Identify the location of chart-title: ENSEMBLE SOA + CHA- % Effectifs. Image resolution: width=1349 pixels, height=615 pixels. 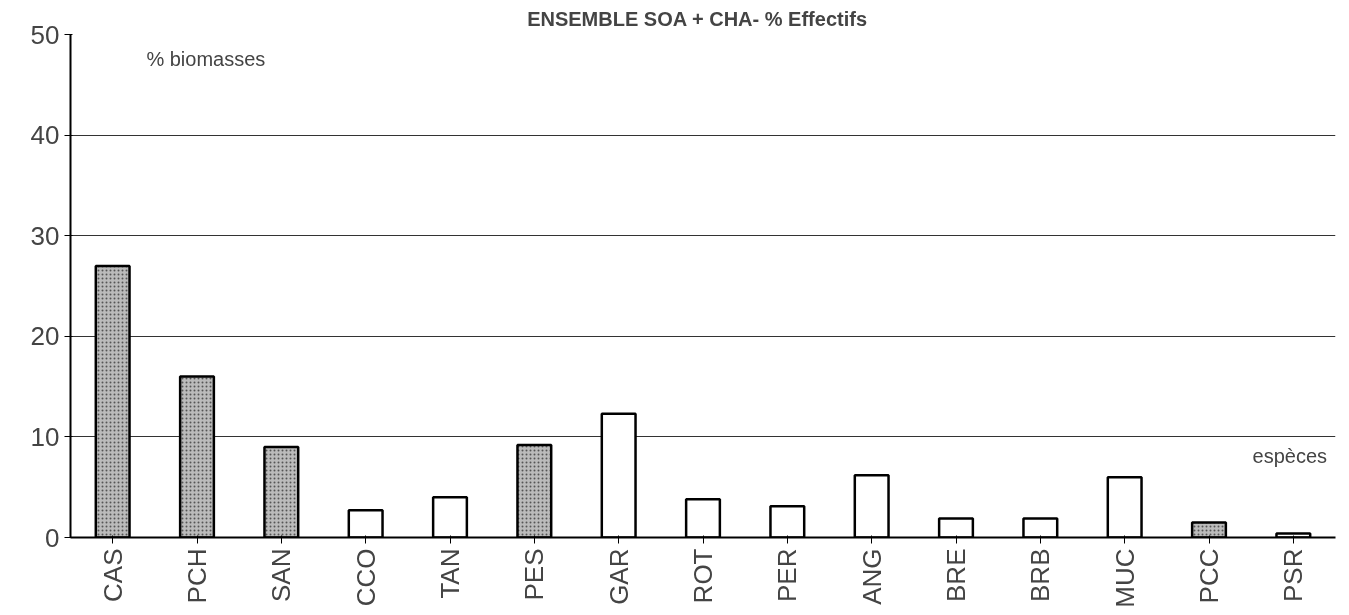
(697, 18).